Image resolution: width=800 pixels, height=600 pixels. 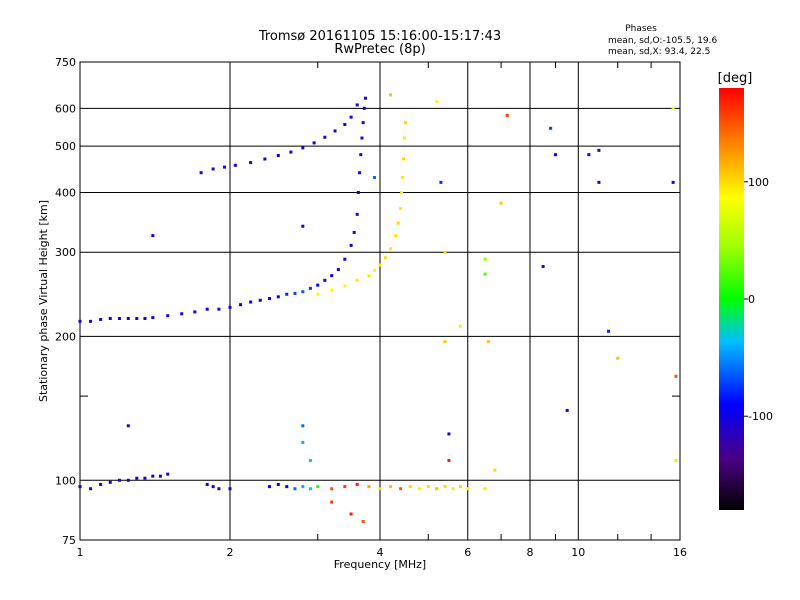 What do you see at coordinates (65, 252) in the screenshot?
I see `y-tick-label: 300` at bounding box center [65, 252].